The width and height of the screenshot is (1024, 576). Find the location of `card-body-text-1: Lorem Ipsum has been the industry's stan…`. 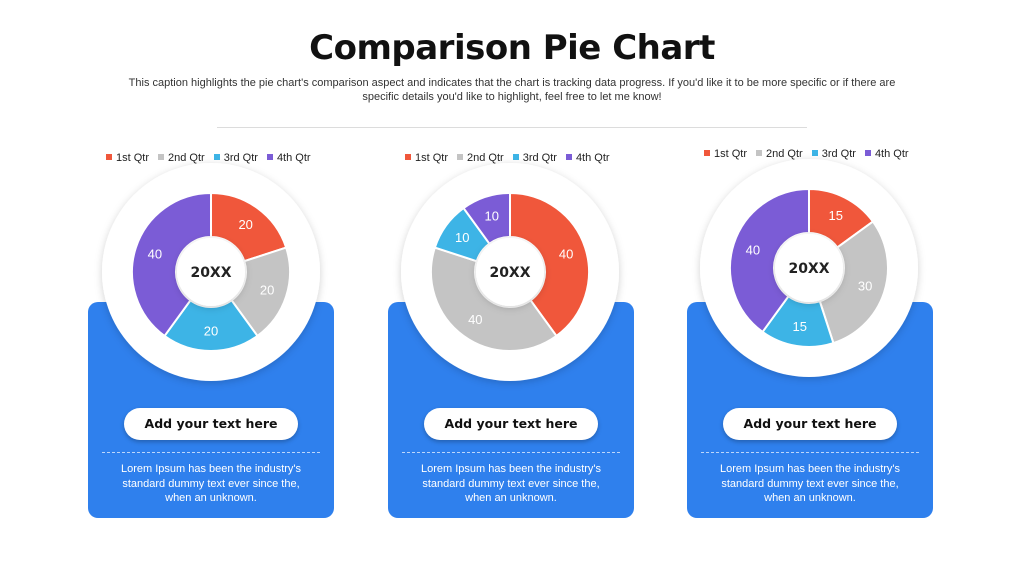

card-body-text-1: Lorem Ipsum has been the industry's stan… is located at coordinates (211, 483).